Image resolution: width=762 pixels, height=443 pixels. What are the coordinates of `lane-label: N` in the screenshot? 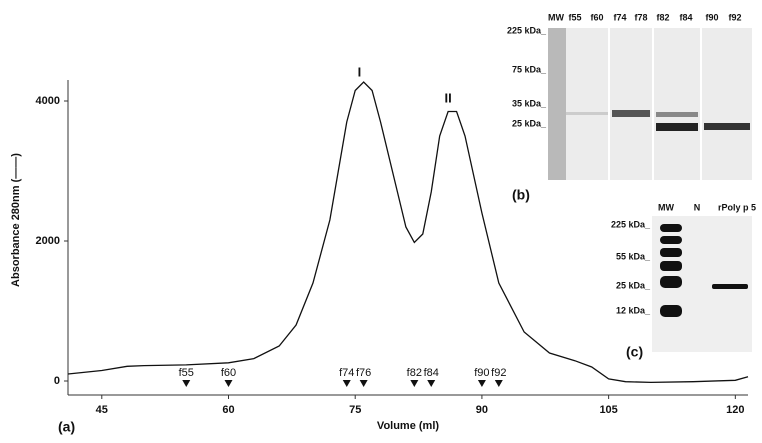 It's located at (697, 207).